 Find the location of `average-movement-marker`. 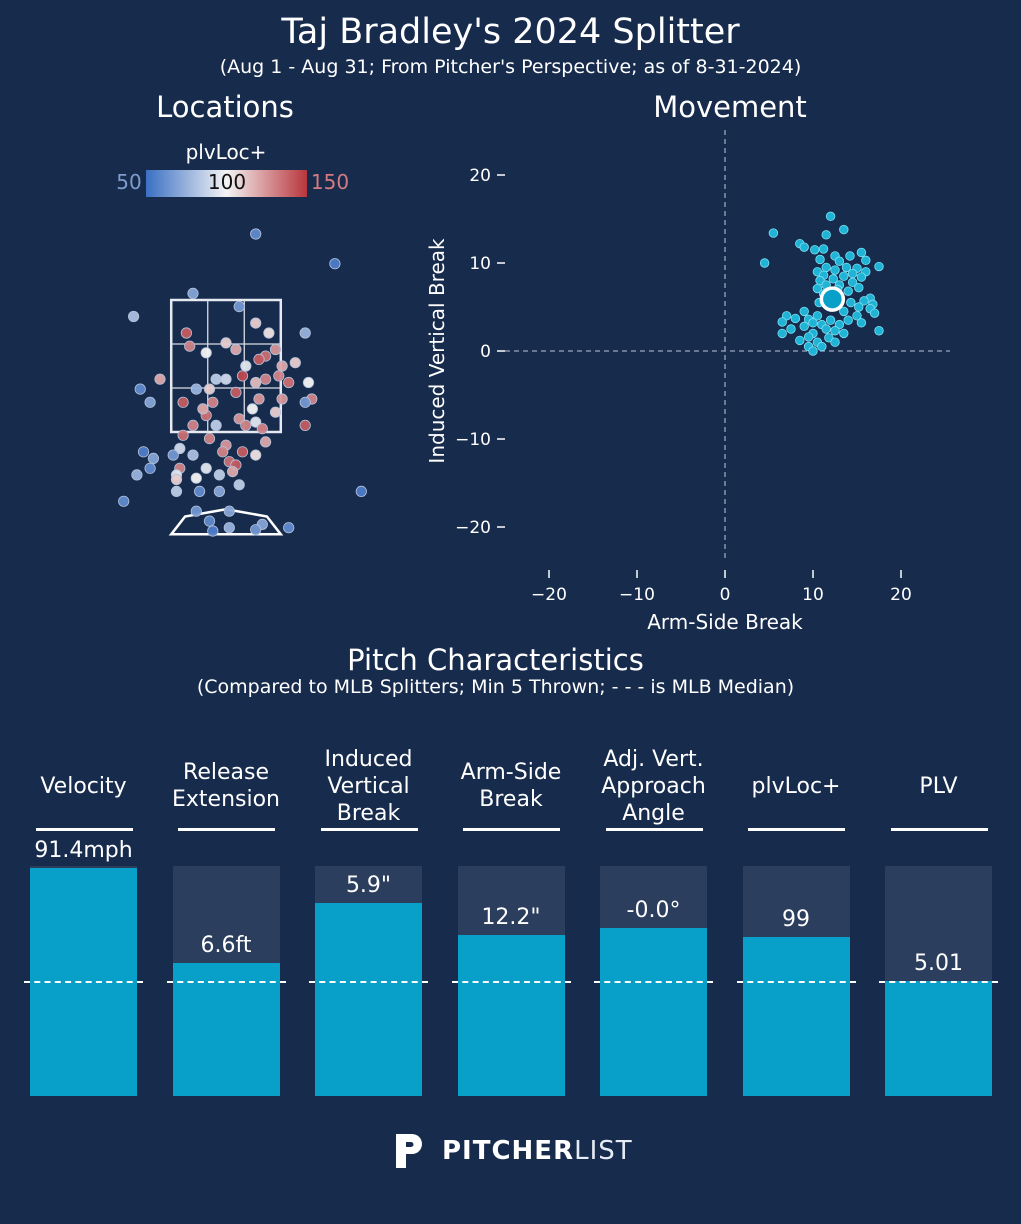

average-movement-marker is located at coordinates (832, 299).